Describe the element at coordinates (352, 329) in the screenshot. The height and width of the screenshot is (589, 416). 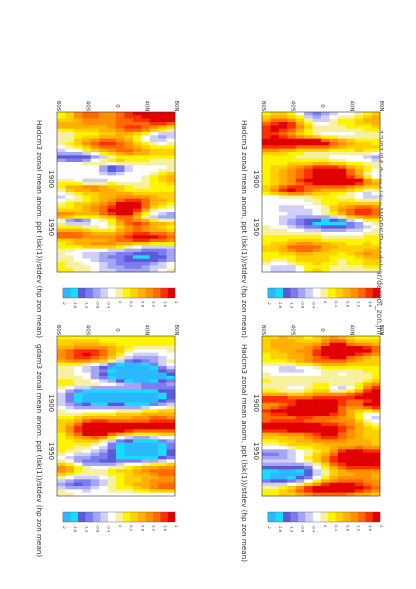
I see `y-tick-label: 40N` at that location.